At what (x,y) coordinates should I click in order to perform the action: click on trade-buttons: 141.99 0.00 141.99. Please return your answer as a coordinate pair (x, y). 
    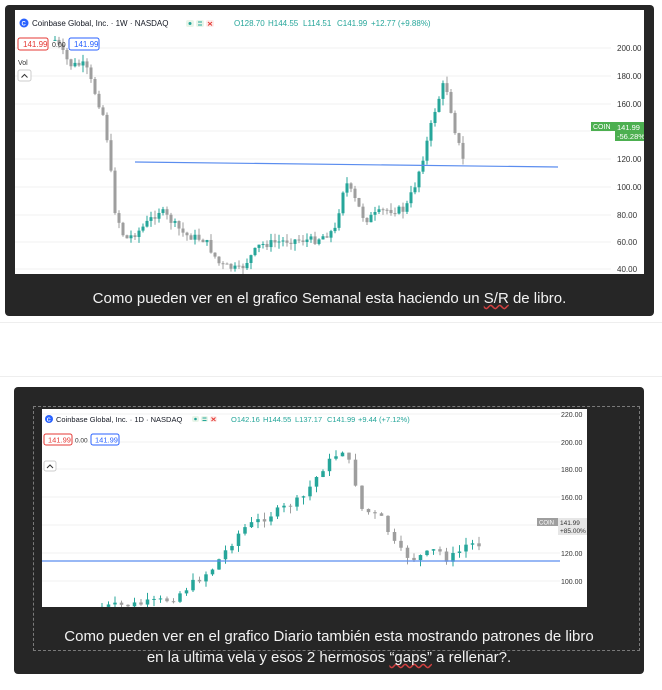
    Looking at the image, I should click on (81, 452).